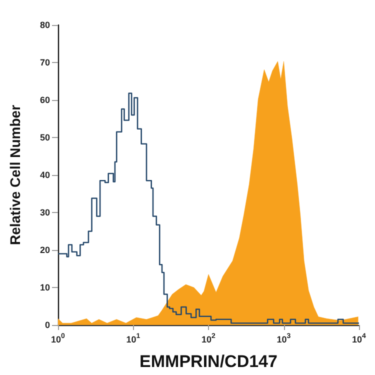 This screenshot has width=375, height=375. What do you see at coordinates (45, 287) in the screenshot?
I see `y-tick-label: 10` at bounding box center [45, 287].